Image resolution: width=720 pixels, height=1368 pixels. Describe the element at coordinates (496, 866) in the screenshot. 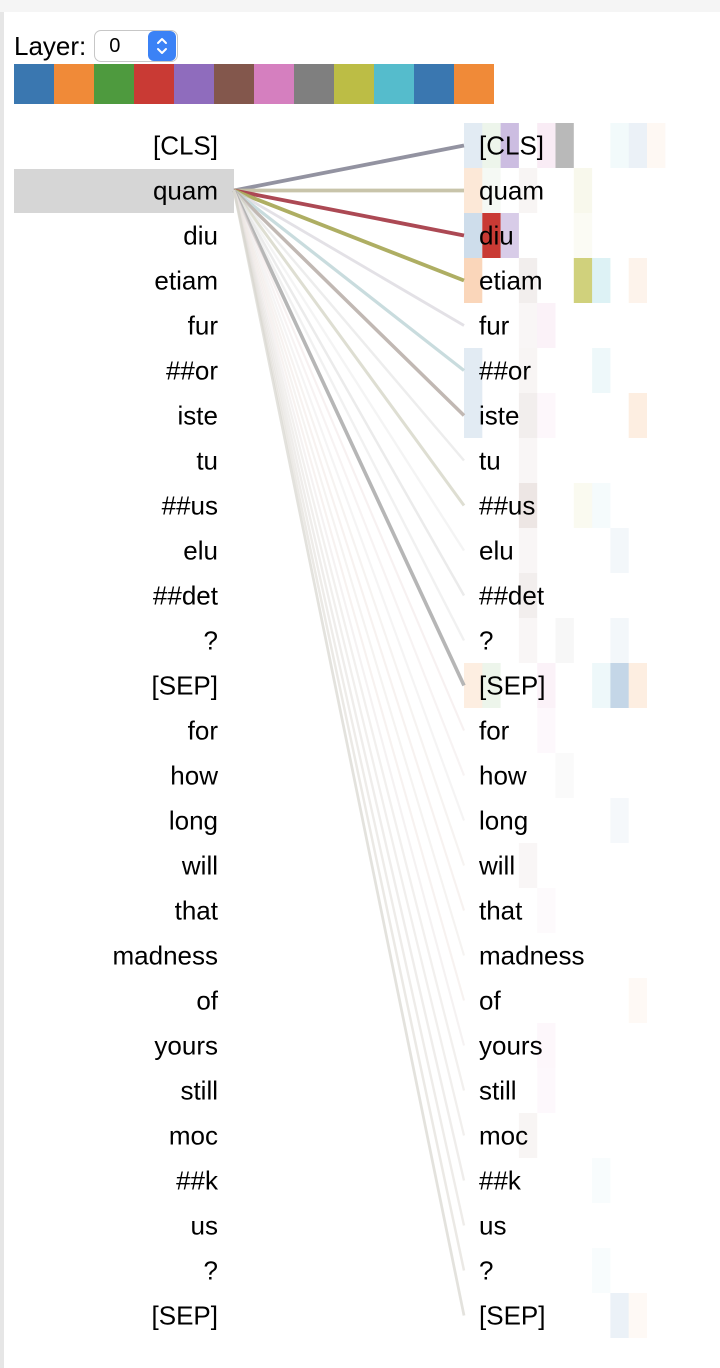

I see `right-token: will` at that location.